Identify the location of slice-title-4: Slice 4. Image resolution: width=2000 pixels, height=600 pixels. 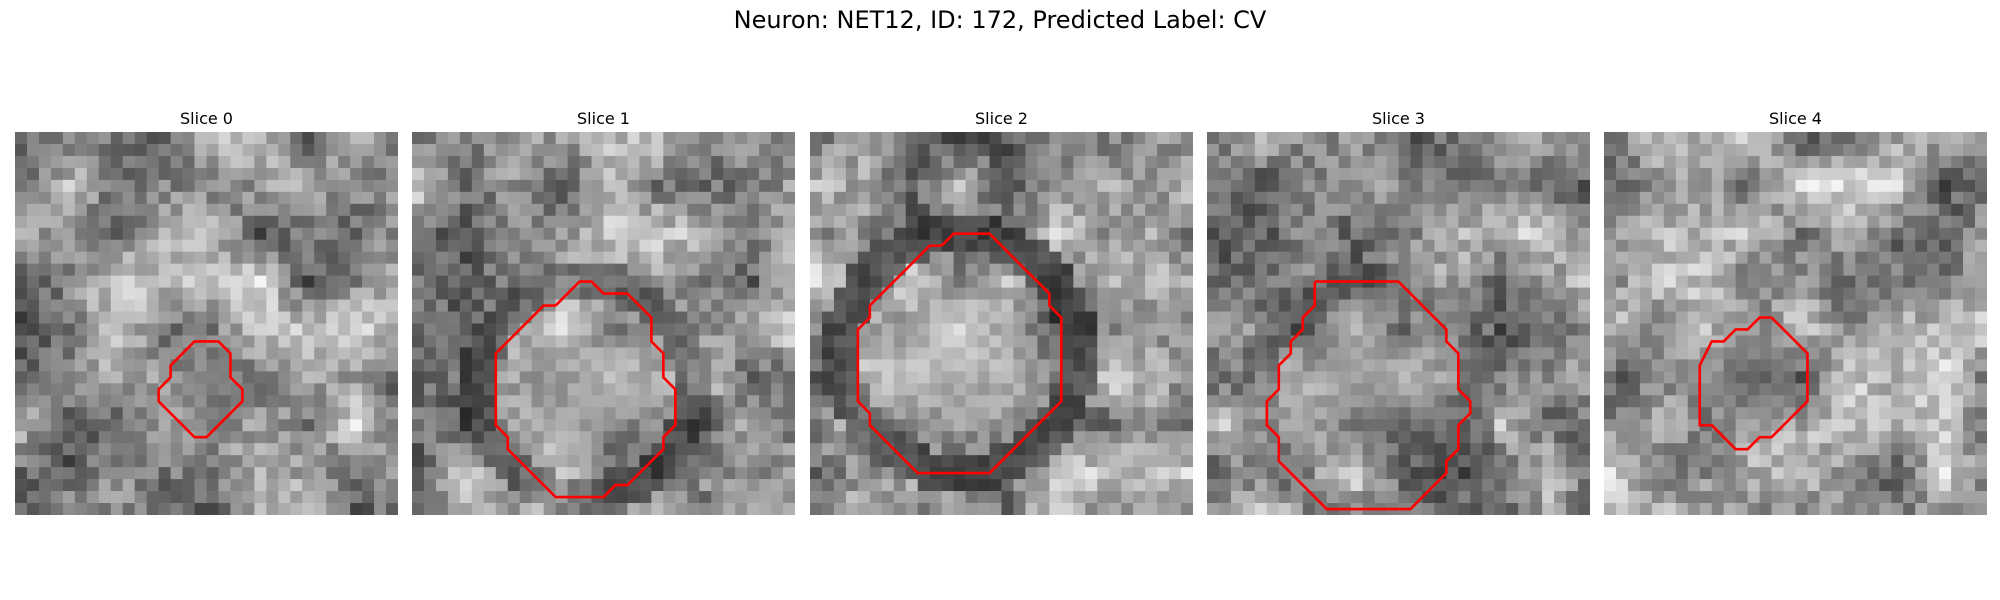
(1795, 118).